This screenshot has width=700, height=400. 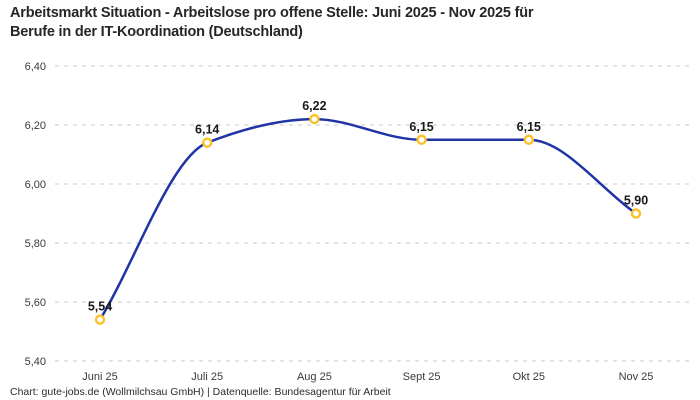 What do you see at coordinates (207, 130) in the screenshot?
I see `data-point-label: 6,14` at bounding box center [207, 130].